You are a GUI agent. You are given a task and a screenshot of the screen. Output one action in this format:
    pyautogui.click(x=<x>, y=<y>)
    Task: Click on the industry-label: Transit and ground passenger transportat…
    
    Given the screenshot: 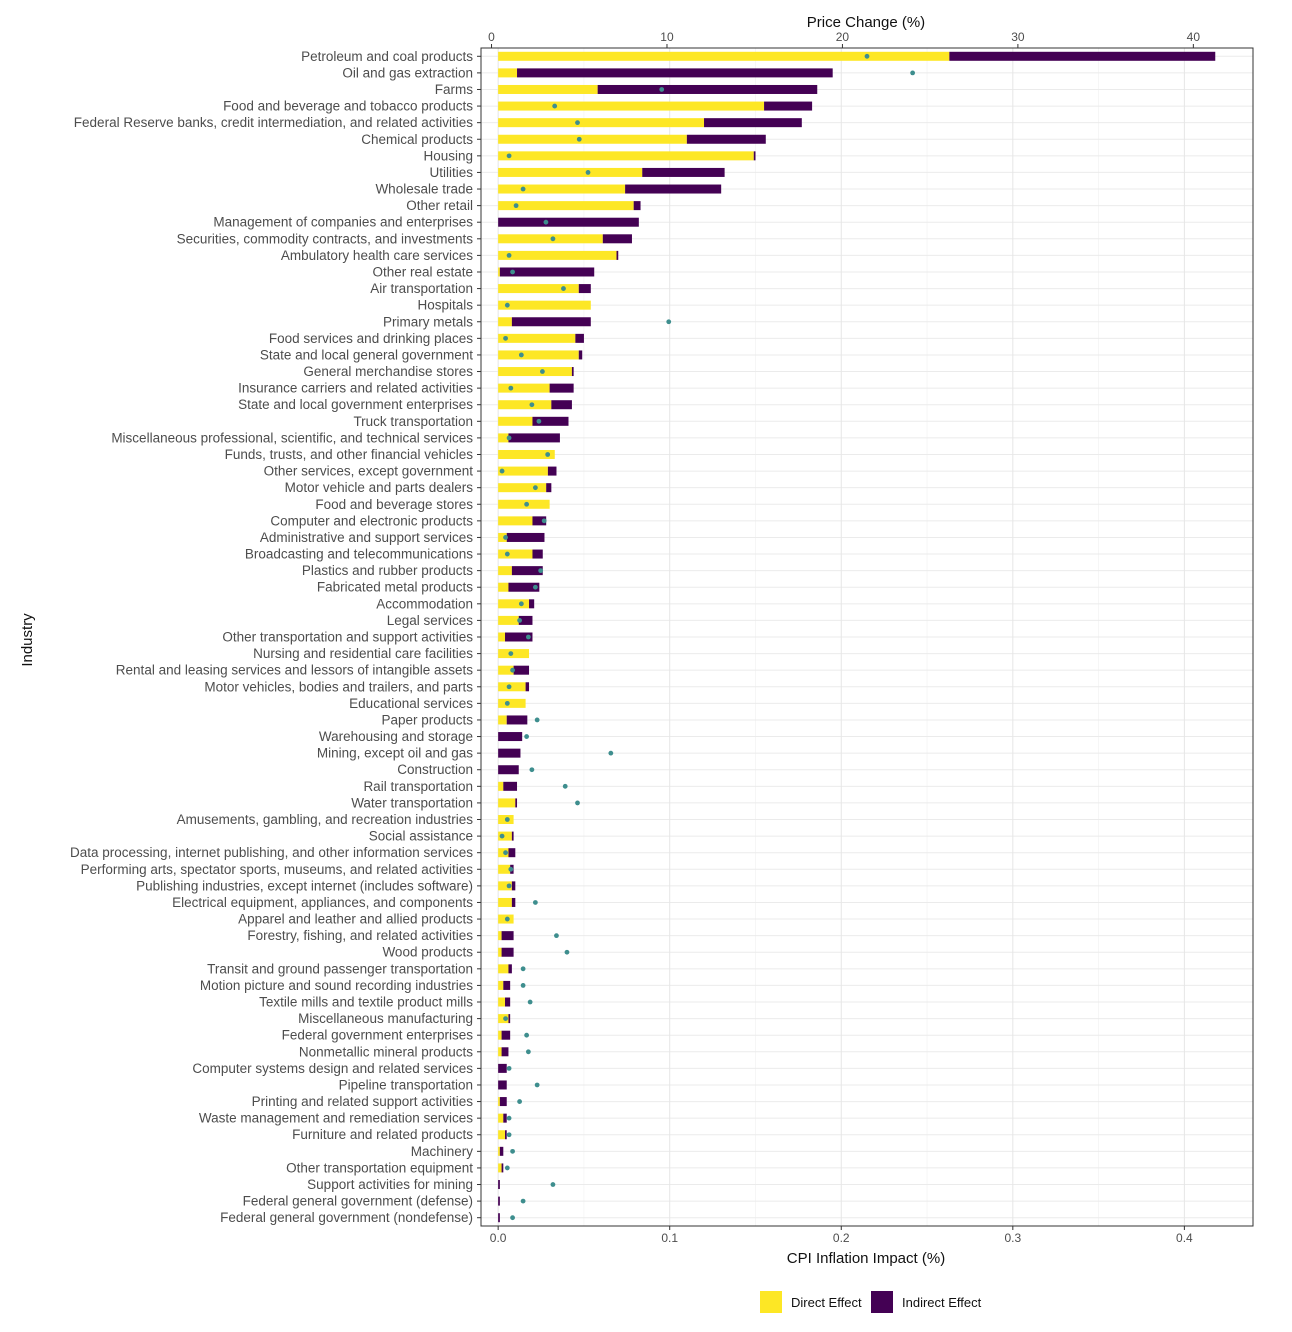 What is the action you would take?
    pyautogui.click(x=340, y=968)
    